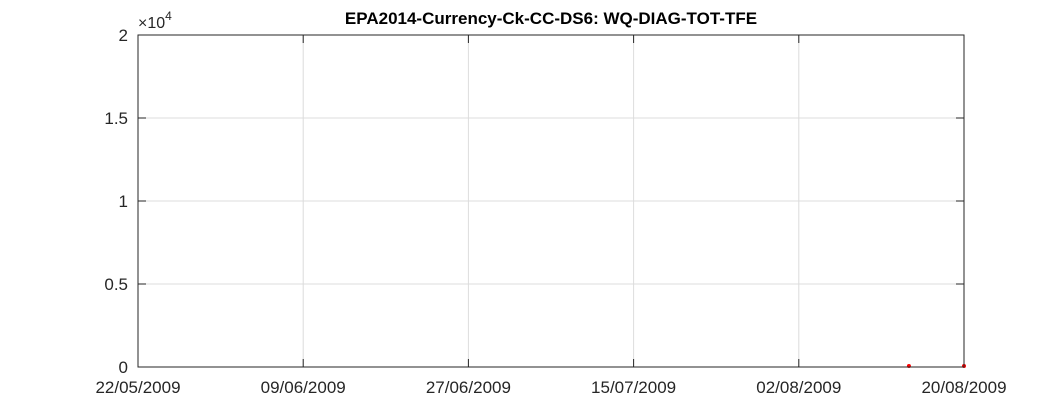 Image resolution: width=1063 pixels, height=413 pixels. Describe the element at coordinates (123, 367) in the screenshot. I see `y-tick-label: 0` at that location.